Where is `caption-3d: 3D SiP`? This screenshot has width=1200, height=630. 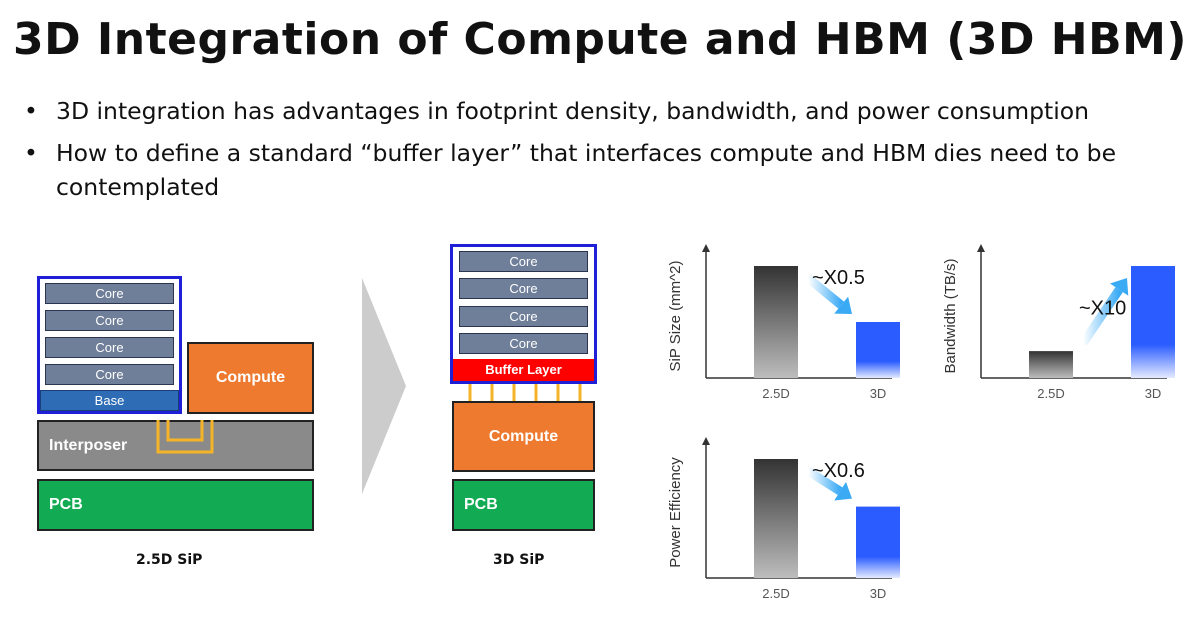 caption-3d: 3D SiP is located at coordinates (519, 560).